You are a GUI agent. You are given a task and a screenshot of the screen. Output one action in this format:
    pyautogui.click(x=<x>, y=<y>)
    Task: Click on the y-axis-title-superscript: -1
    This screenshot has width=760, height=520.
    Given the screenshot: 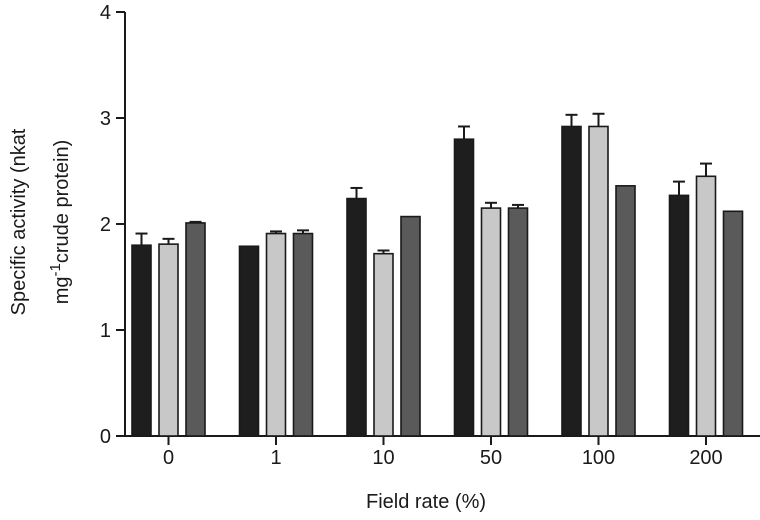 What is the action you would take?
    pyautogui.click(x=55, y=269)
    